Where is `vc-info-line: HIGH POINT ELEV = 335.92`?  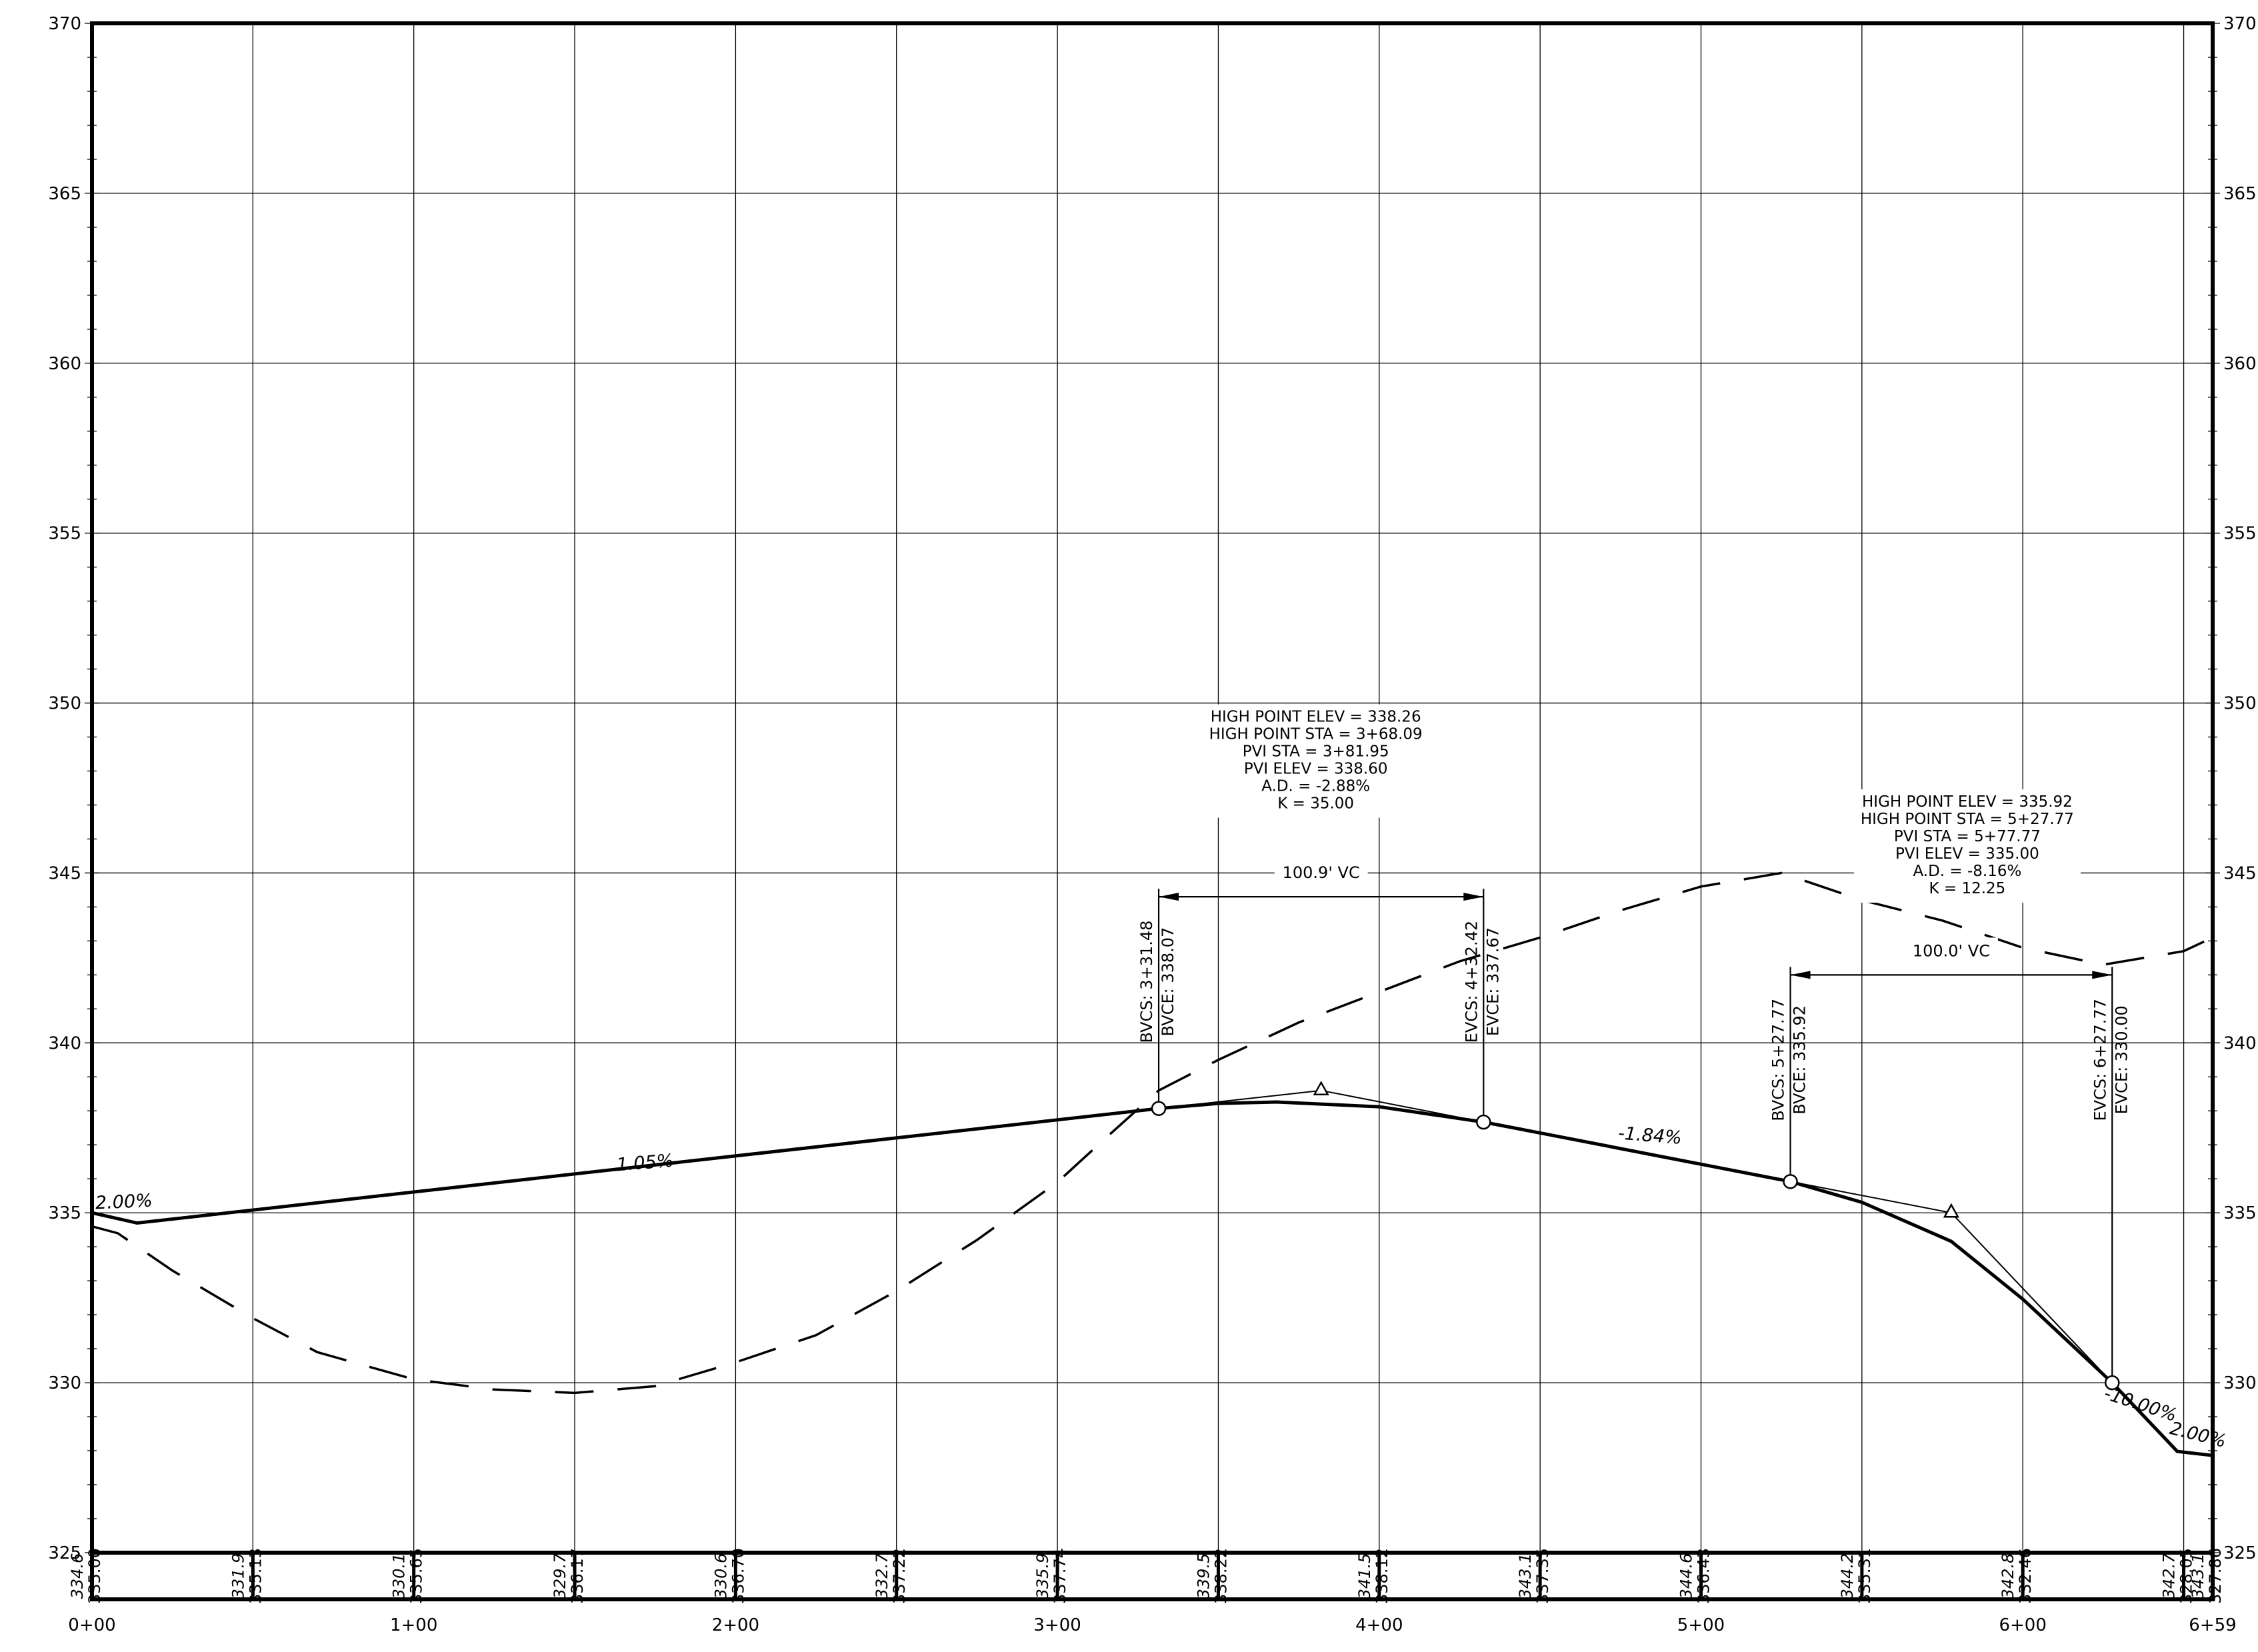 vc-info-line: HIGH POINT ELEV = 335.92 is located at coordinates (1967, 802).